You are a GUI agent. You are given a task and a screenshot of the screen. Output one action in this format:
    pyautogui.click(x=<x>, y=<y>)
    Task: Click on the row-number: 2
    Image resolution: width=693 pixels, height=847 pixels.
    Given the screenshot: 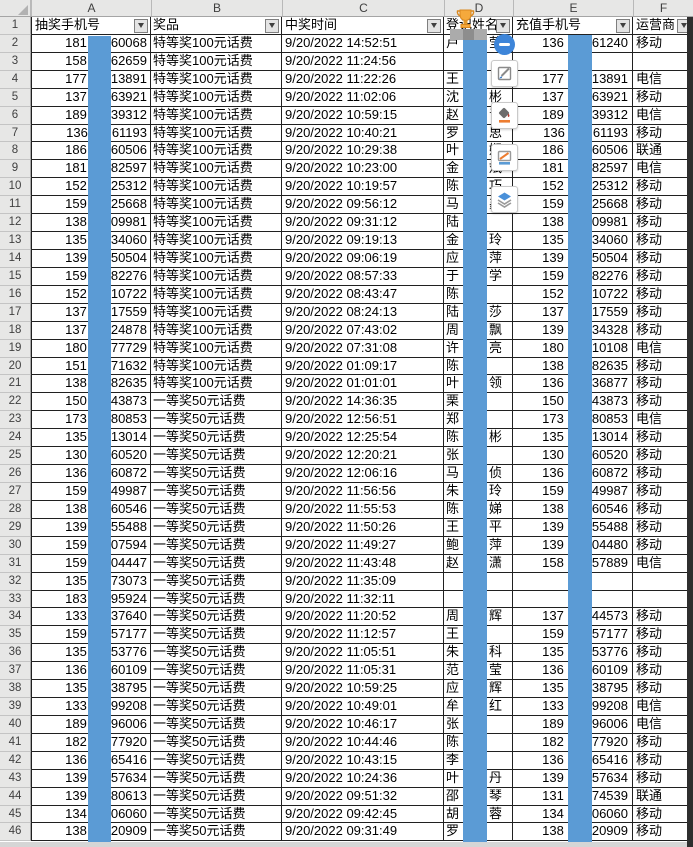 What is the action you would take?
    pyautogui.click(x=15, y=43)
    